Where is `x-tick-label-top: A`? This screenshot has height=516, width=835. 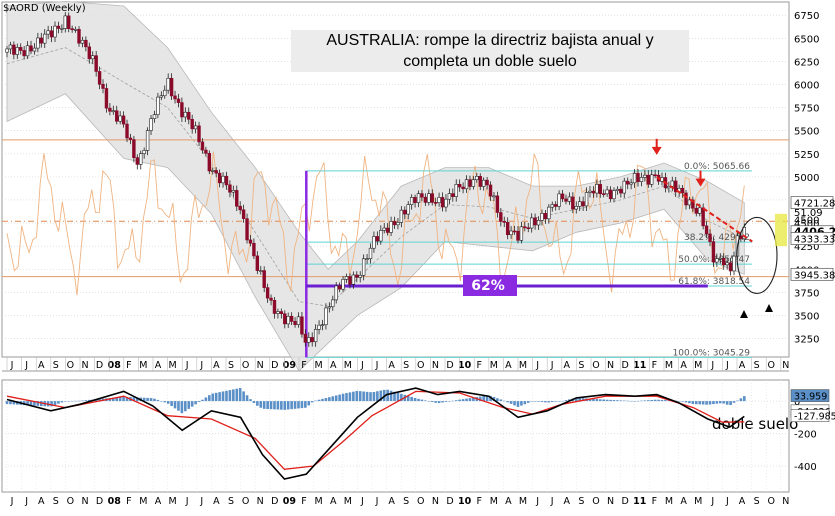
x-tick-label-top: A is located at coordinates (508, 365).